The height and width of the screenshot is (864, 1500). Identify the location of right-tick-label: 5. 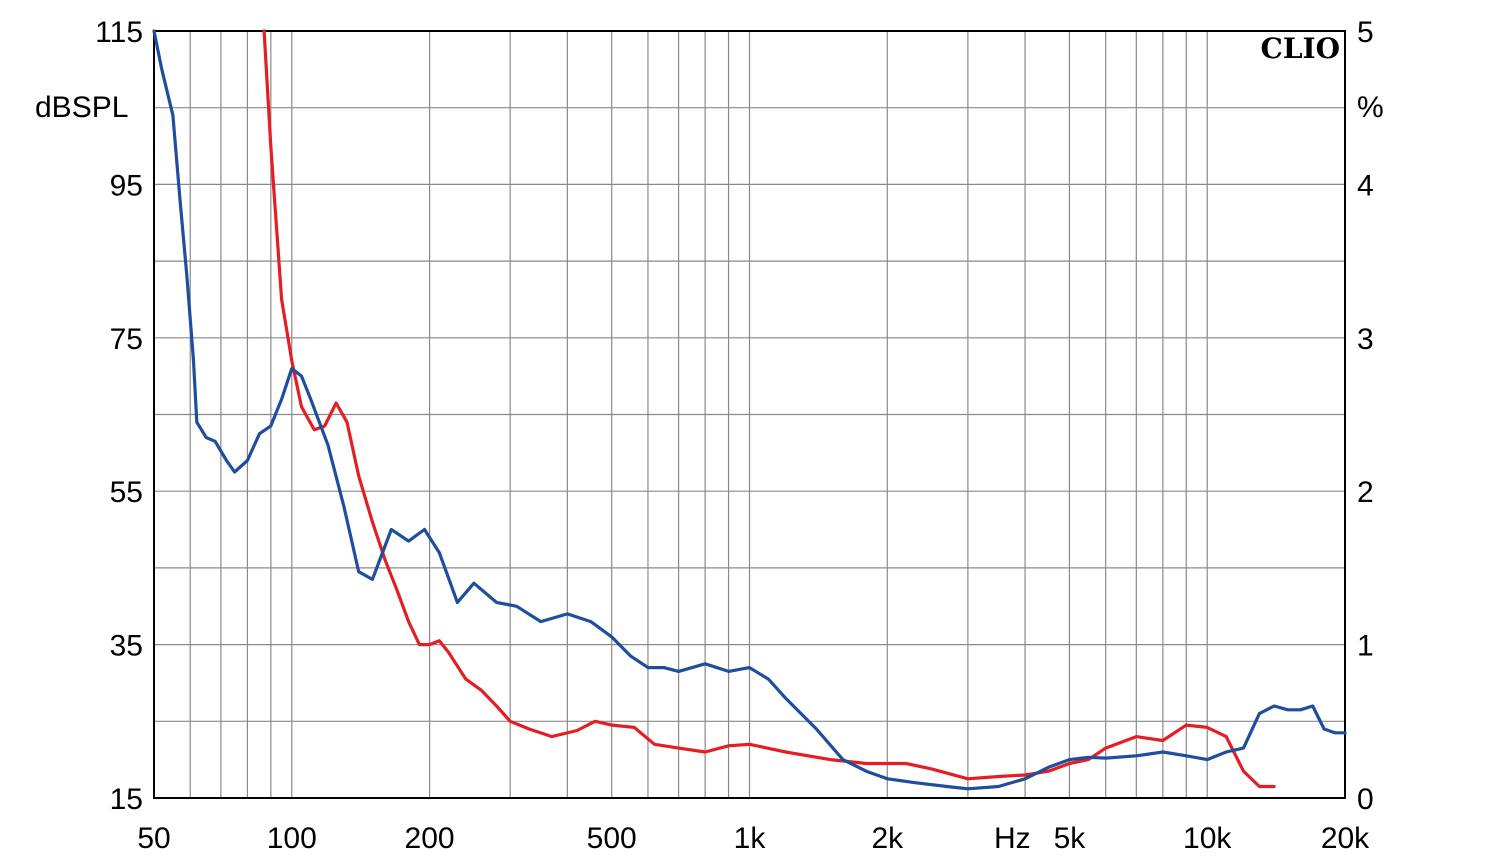
(1365, 32).